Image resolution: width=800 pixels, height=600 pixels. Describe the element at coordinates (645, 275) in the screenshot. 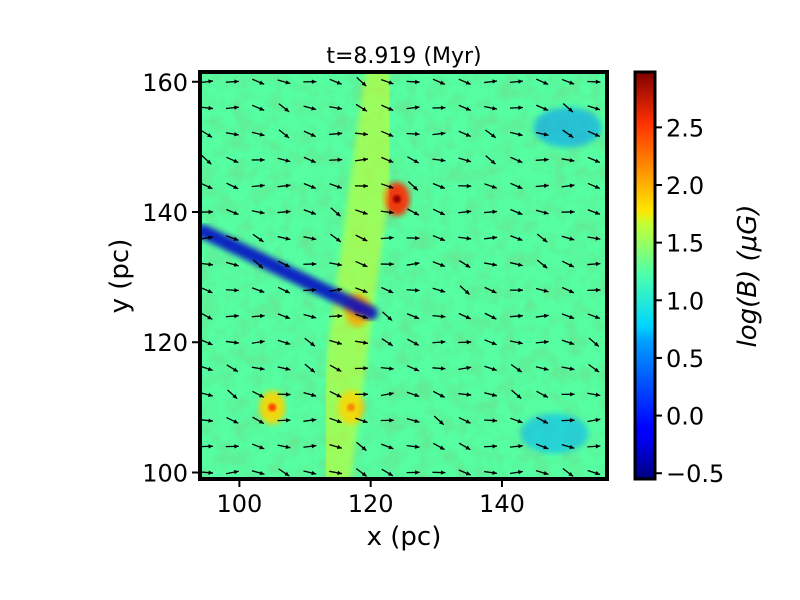

I see `colorbar` at that location.